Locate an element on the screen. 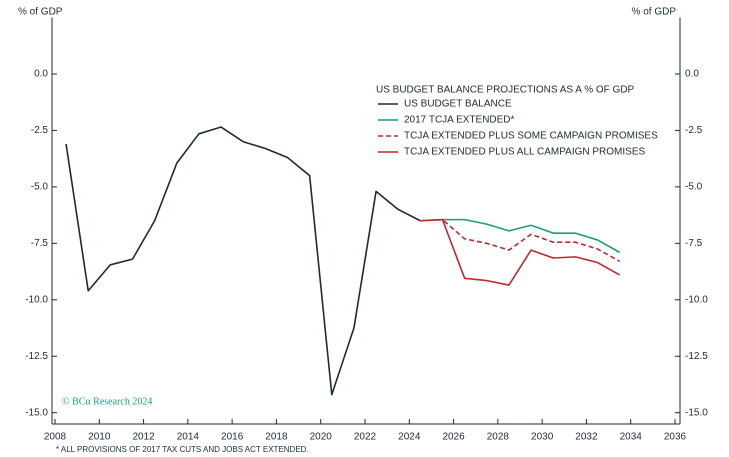 The image size is (729, 457). x-tick-label: 2016 is located at coordinates (232, 437).